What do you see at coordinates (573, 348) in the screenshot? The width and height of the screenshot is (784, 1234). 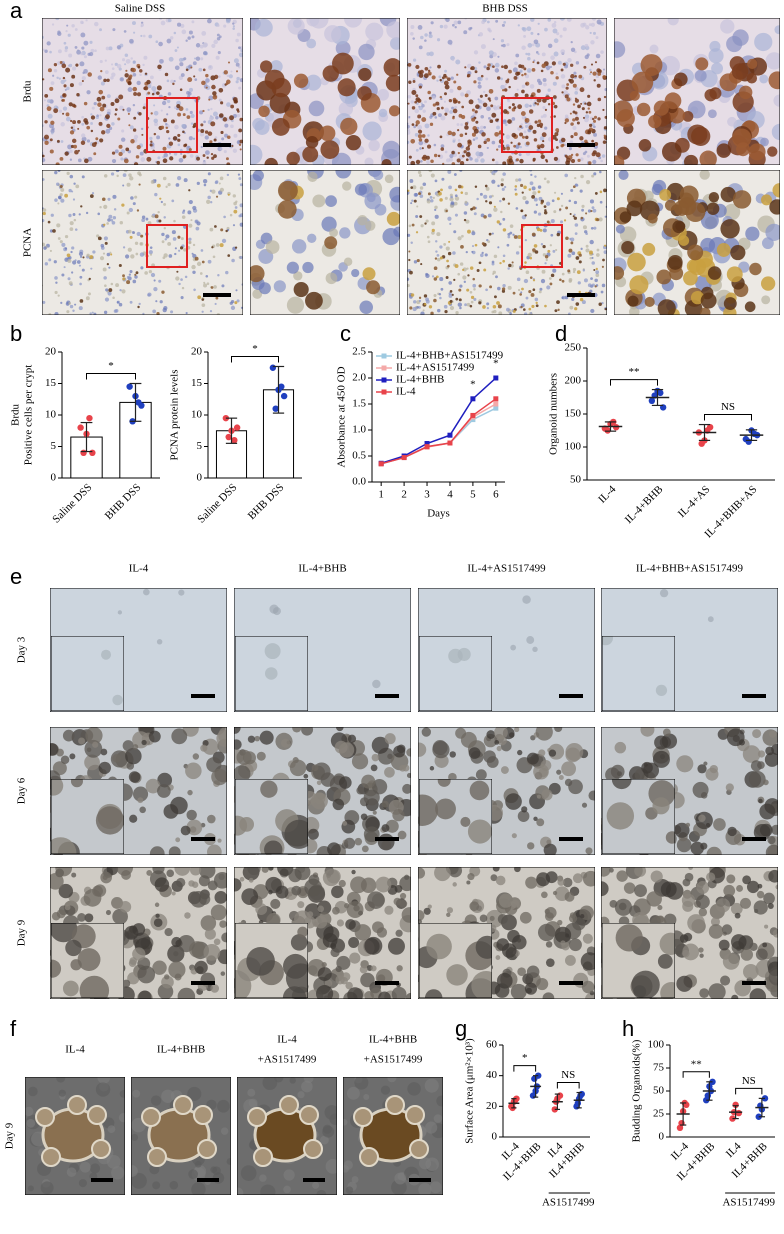 I see `y-tick-label: 250` at bounding box center [573, 348].